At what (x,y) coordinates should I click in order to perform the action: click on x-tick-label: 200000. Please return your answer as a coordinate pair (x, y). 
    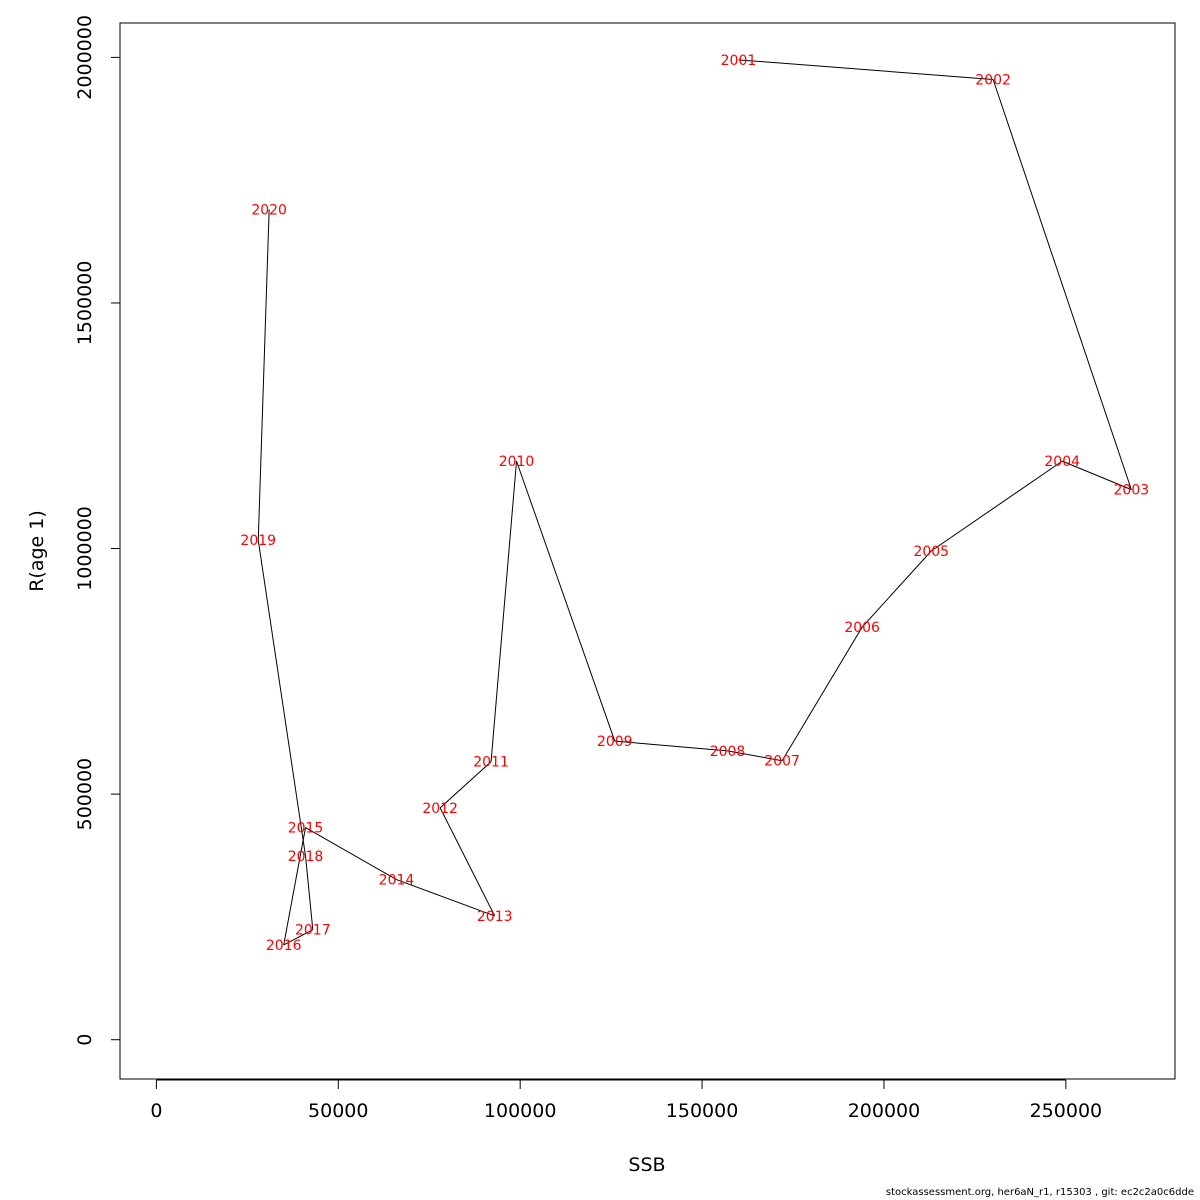
    Looking at the image, I should click on (884, 1111).